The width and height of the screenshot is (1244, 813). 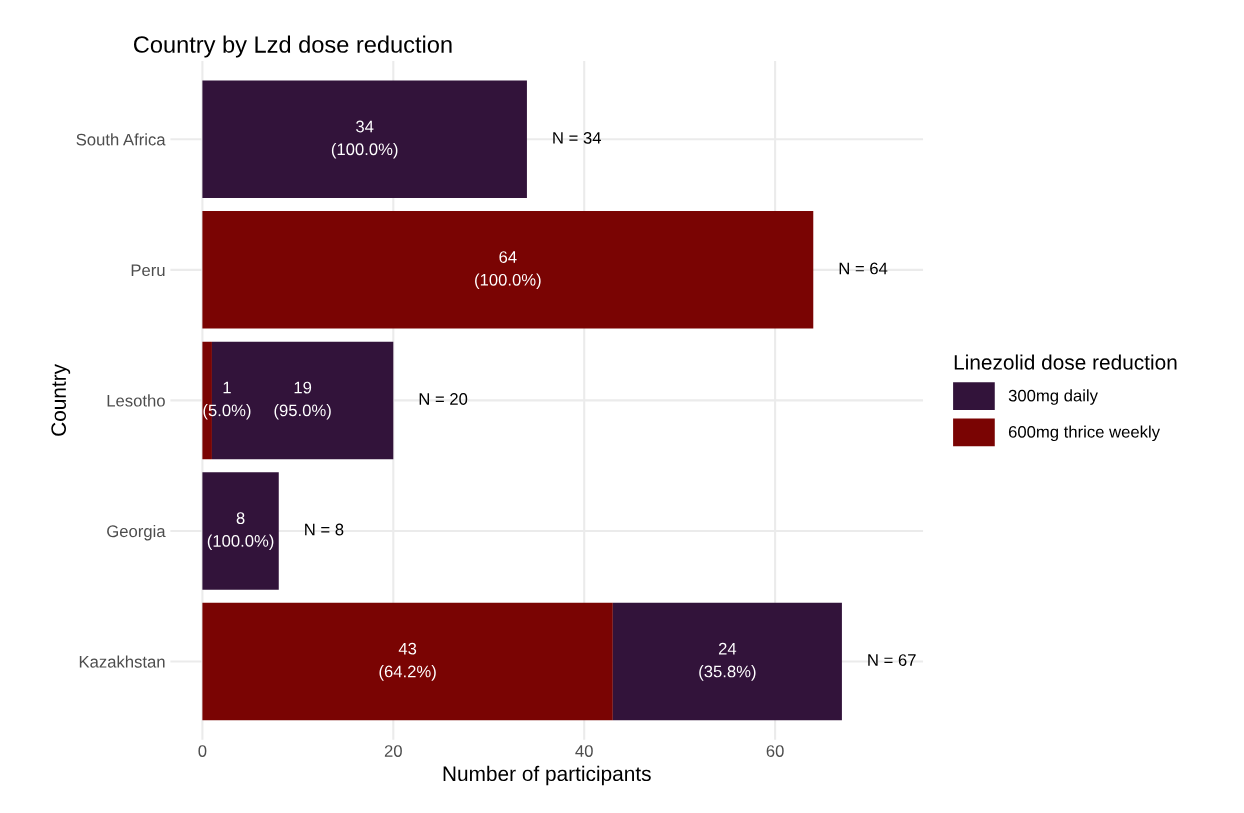 What do you see at coordinates (775, 751) in the screenshot?
I see `x-tick-label: 60` at bounding box center [775, 751].